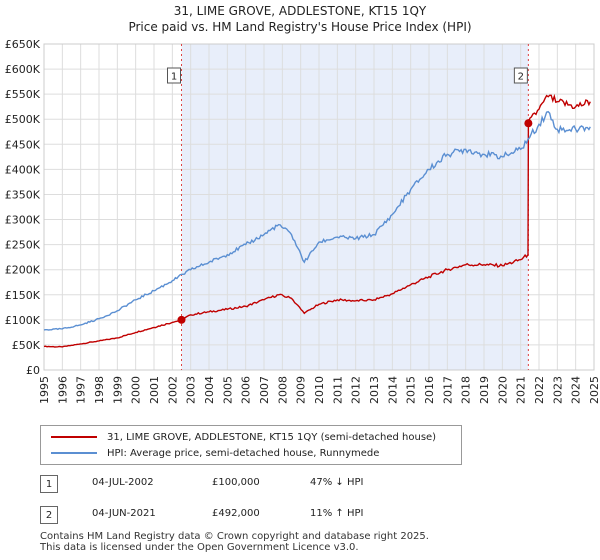 The image size is (600, 560). What do you see at coordinates (374, 390) in the screenshot?
I see `x-tick-label: 2013` at bounding box center [374, 390].